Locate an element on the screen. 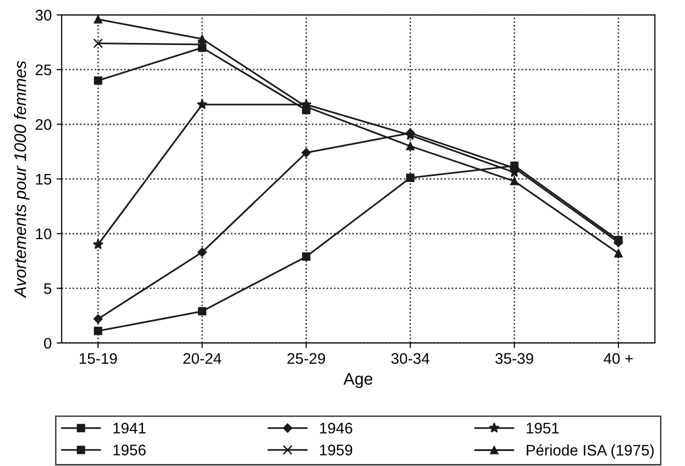  x-tick-label: 20-24 is located at coordinates (202, 358).